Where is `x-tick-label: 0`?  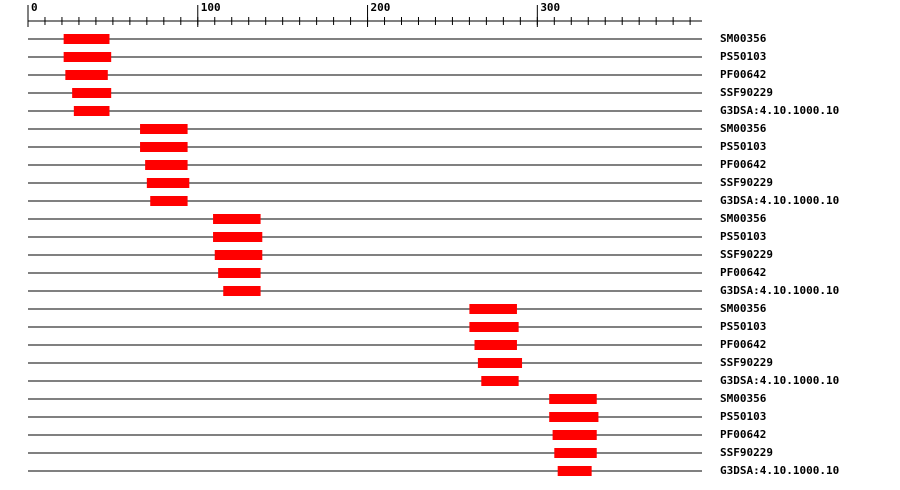
x-tick-label: 0 is located at coordinates (34, 7).